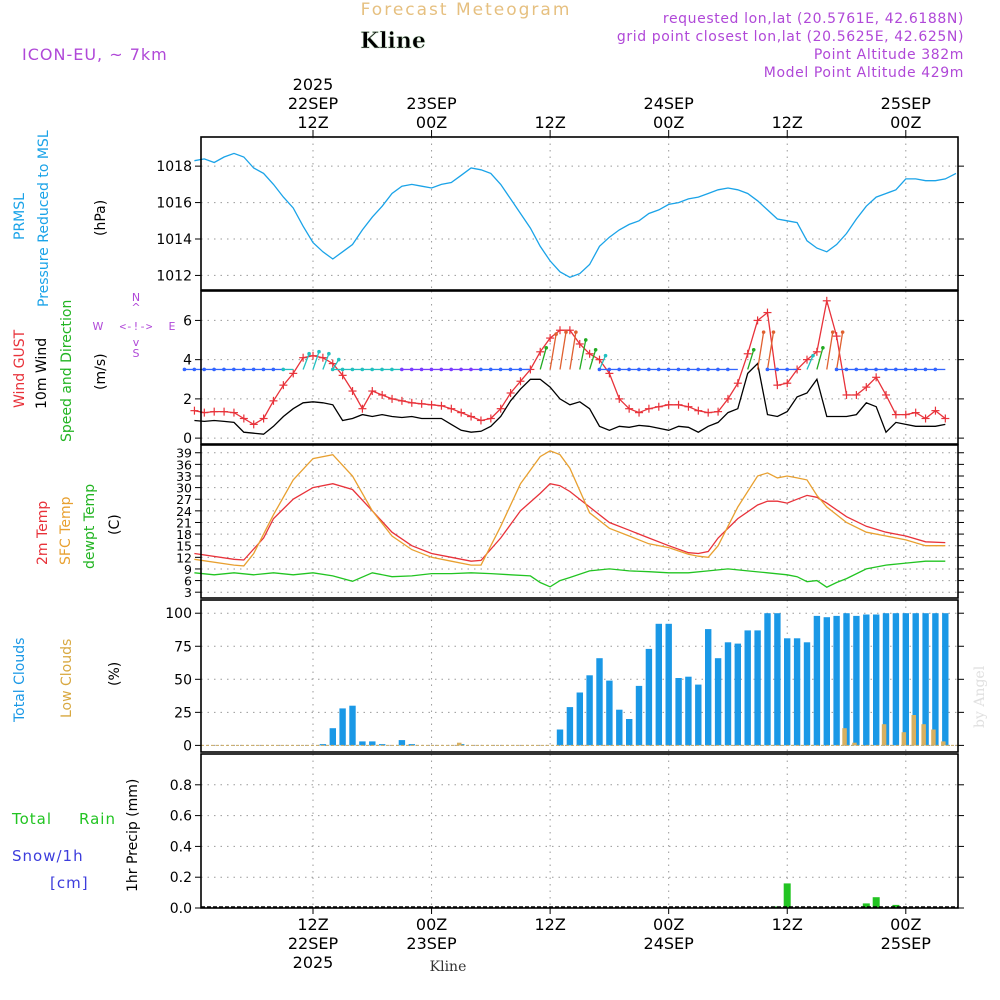  Describe the element at coordinates (431, 103) in the screenshot. I see `time-label-top: 23SEP` at that location.